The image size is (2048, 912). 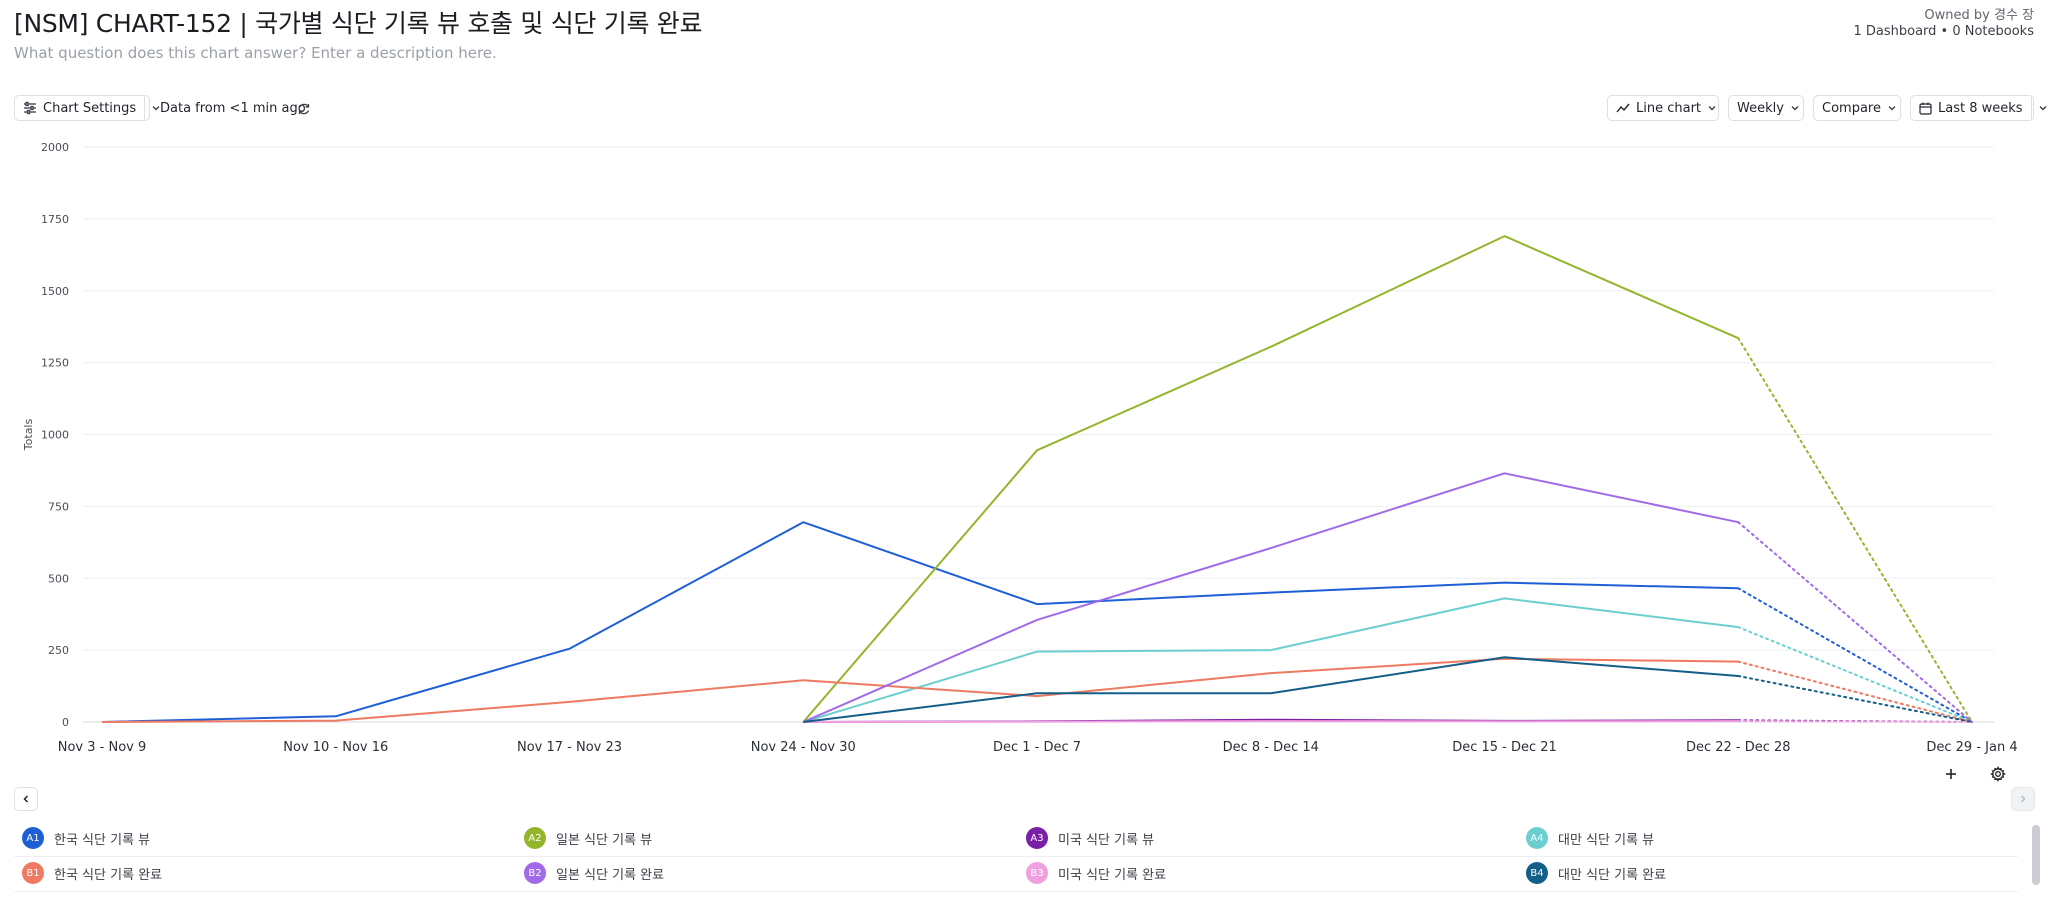 What do you see at coordinates (1855, 699) in the screenshot?
I see `series-partial-B4` at bounding box center [1855, 699].